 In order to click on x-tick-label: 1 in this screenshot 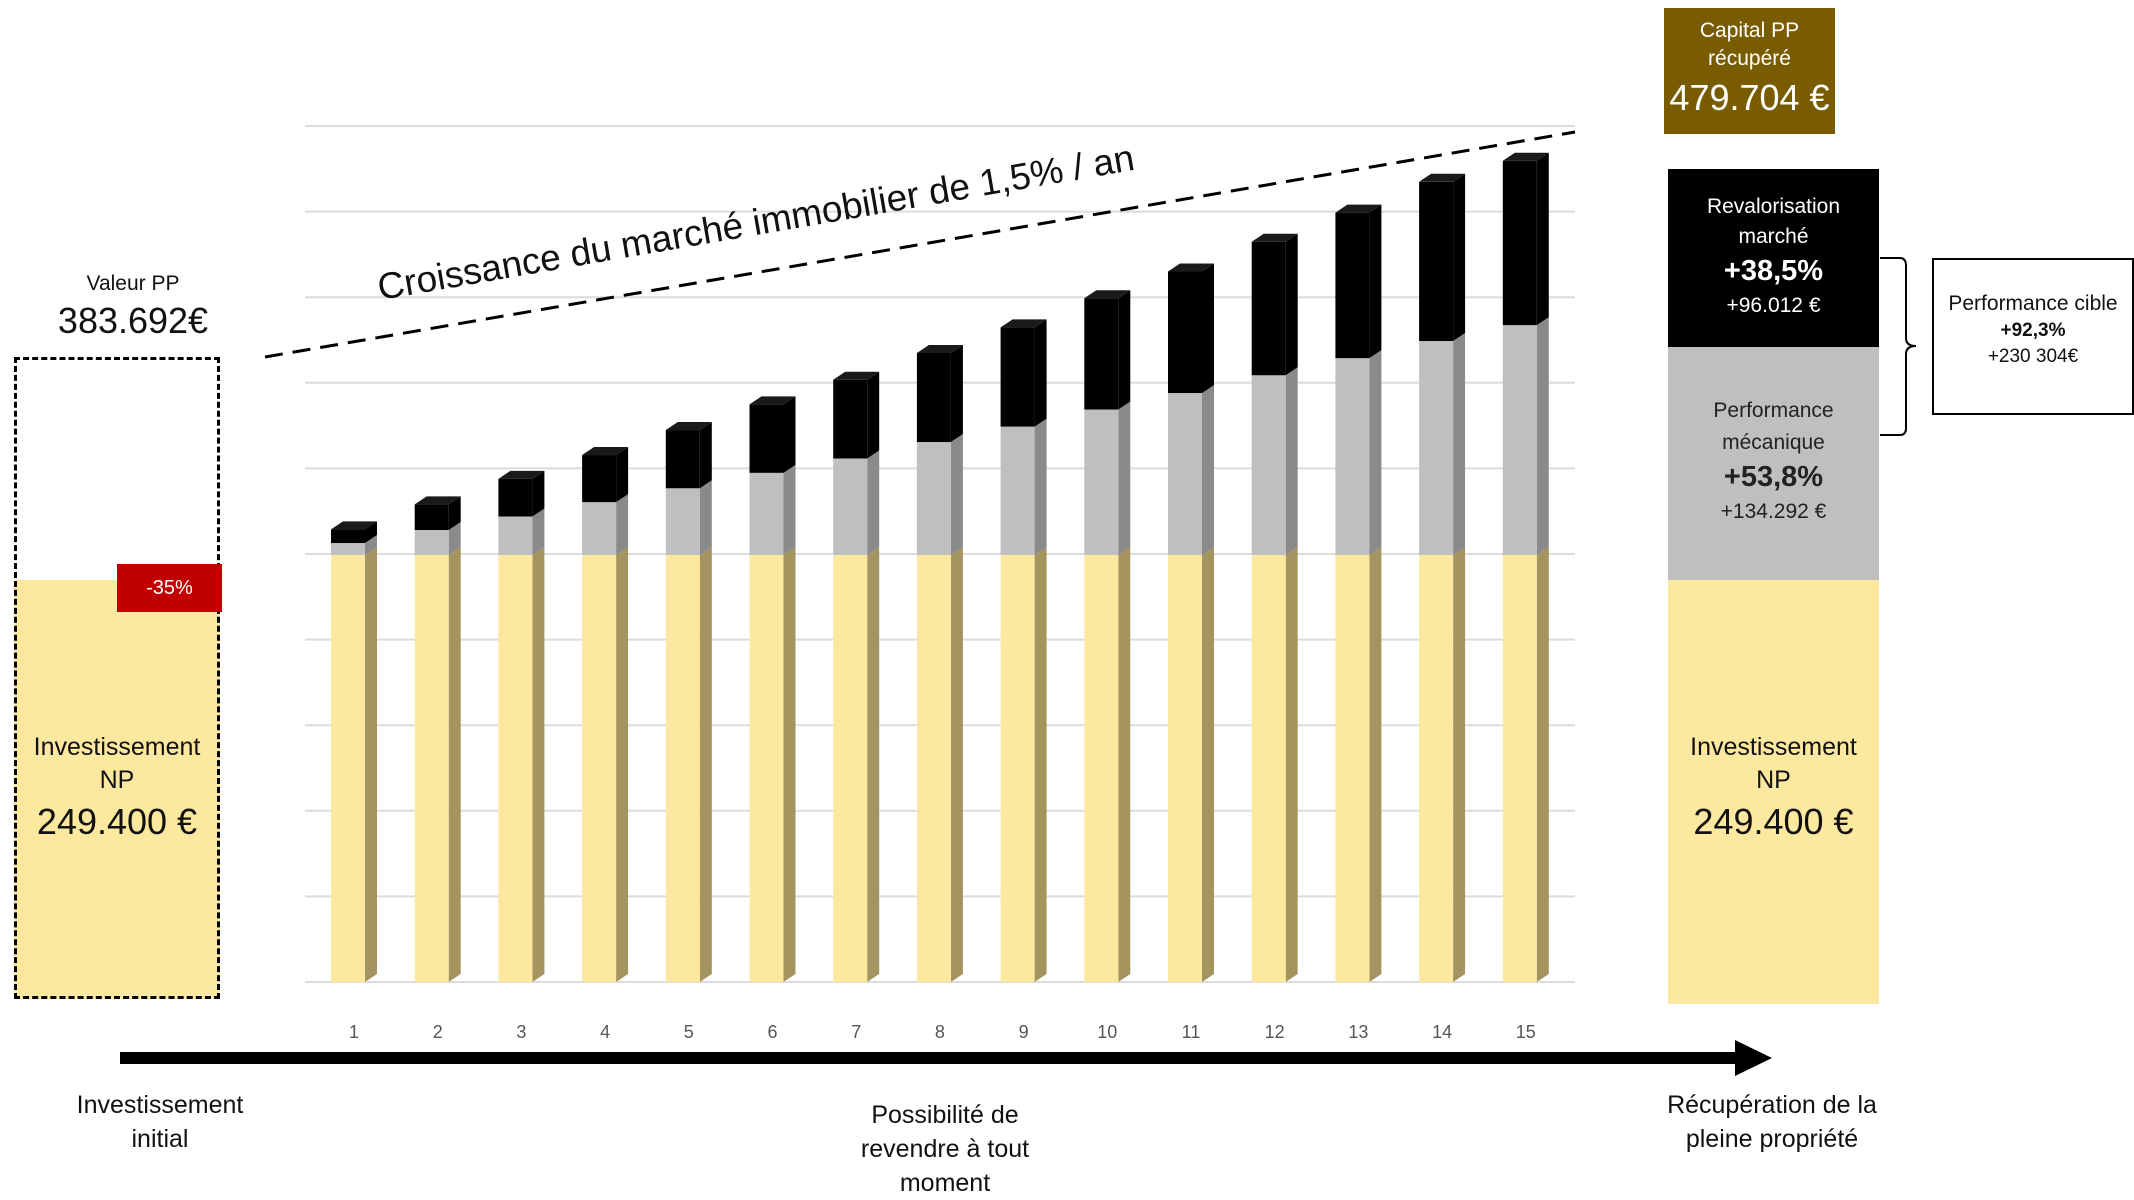, I will do `click(354, 1032)`.